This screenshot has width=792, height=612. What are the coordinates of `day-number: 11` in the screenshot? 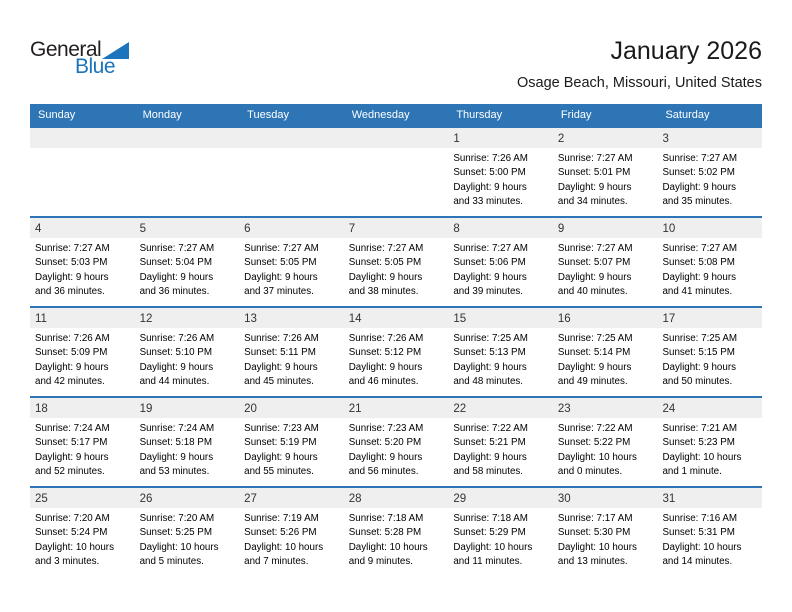 It's located at (82, 318).